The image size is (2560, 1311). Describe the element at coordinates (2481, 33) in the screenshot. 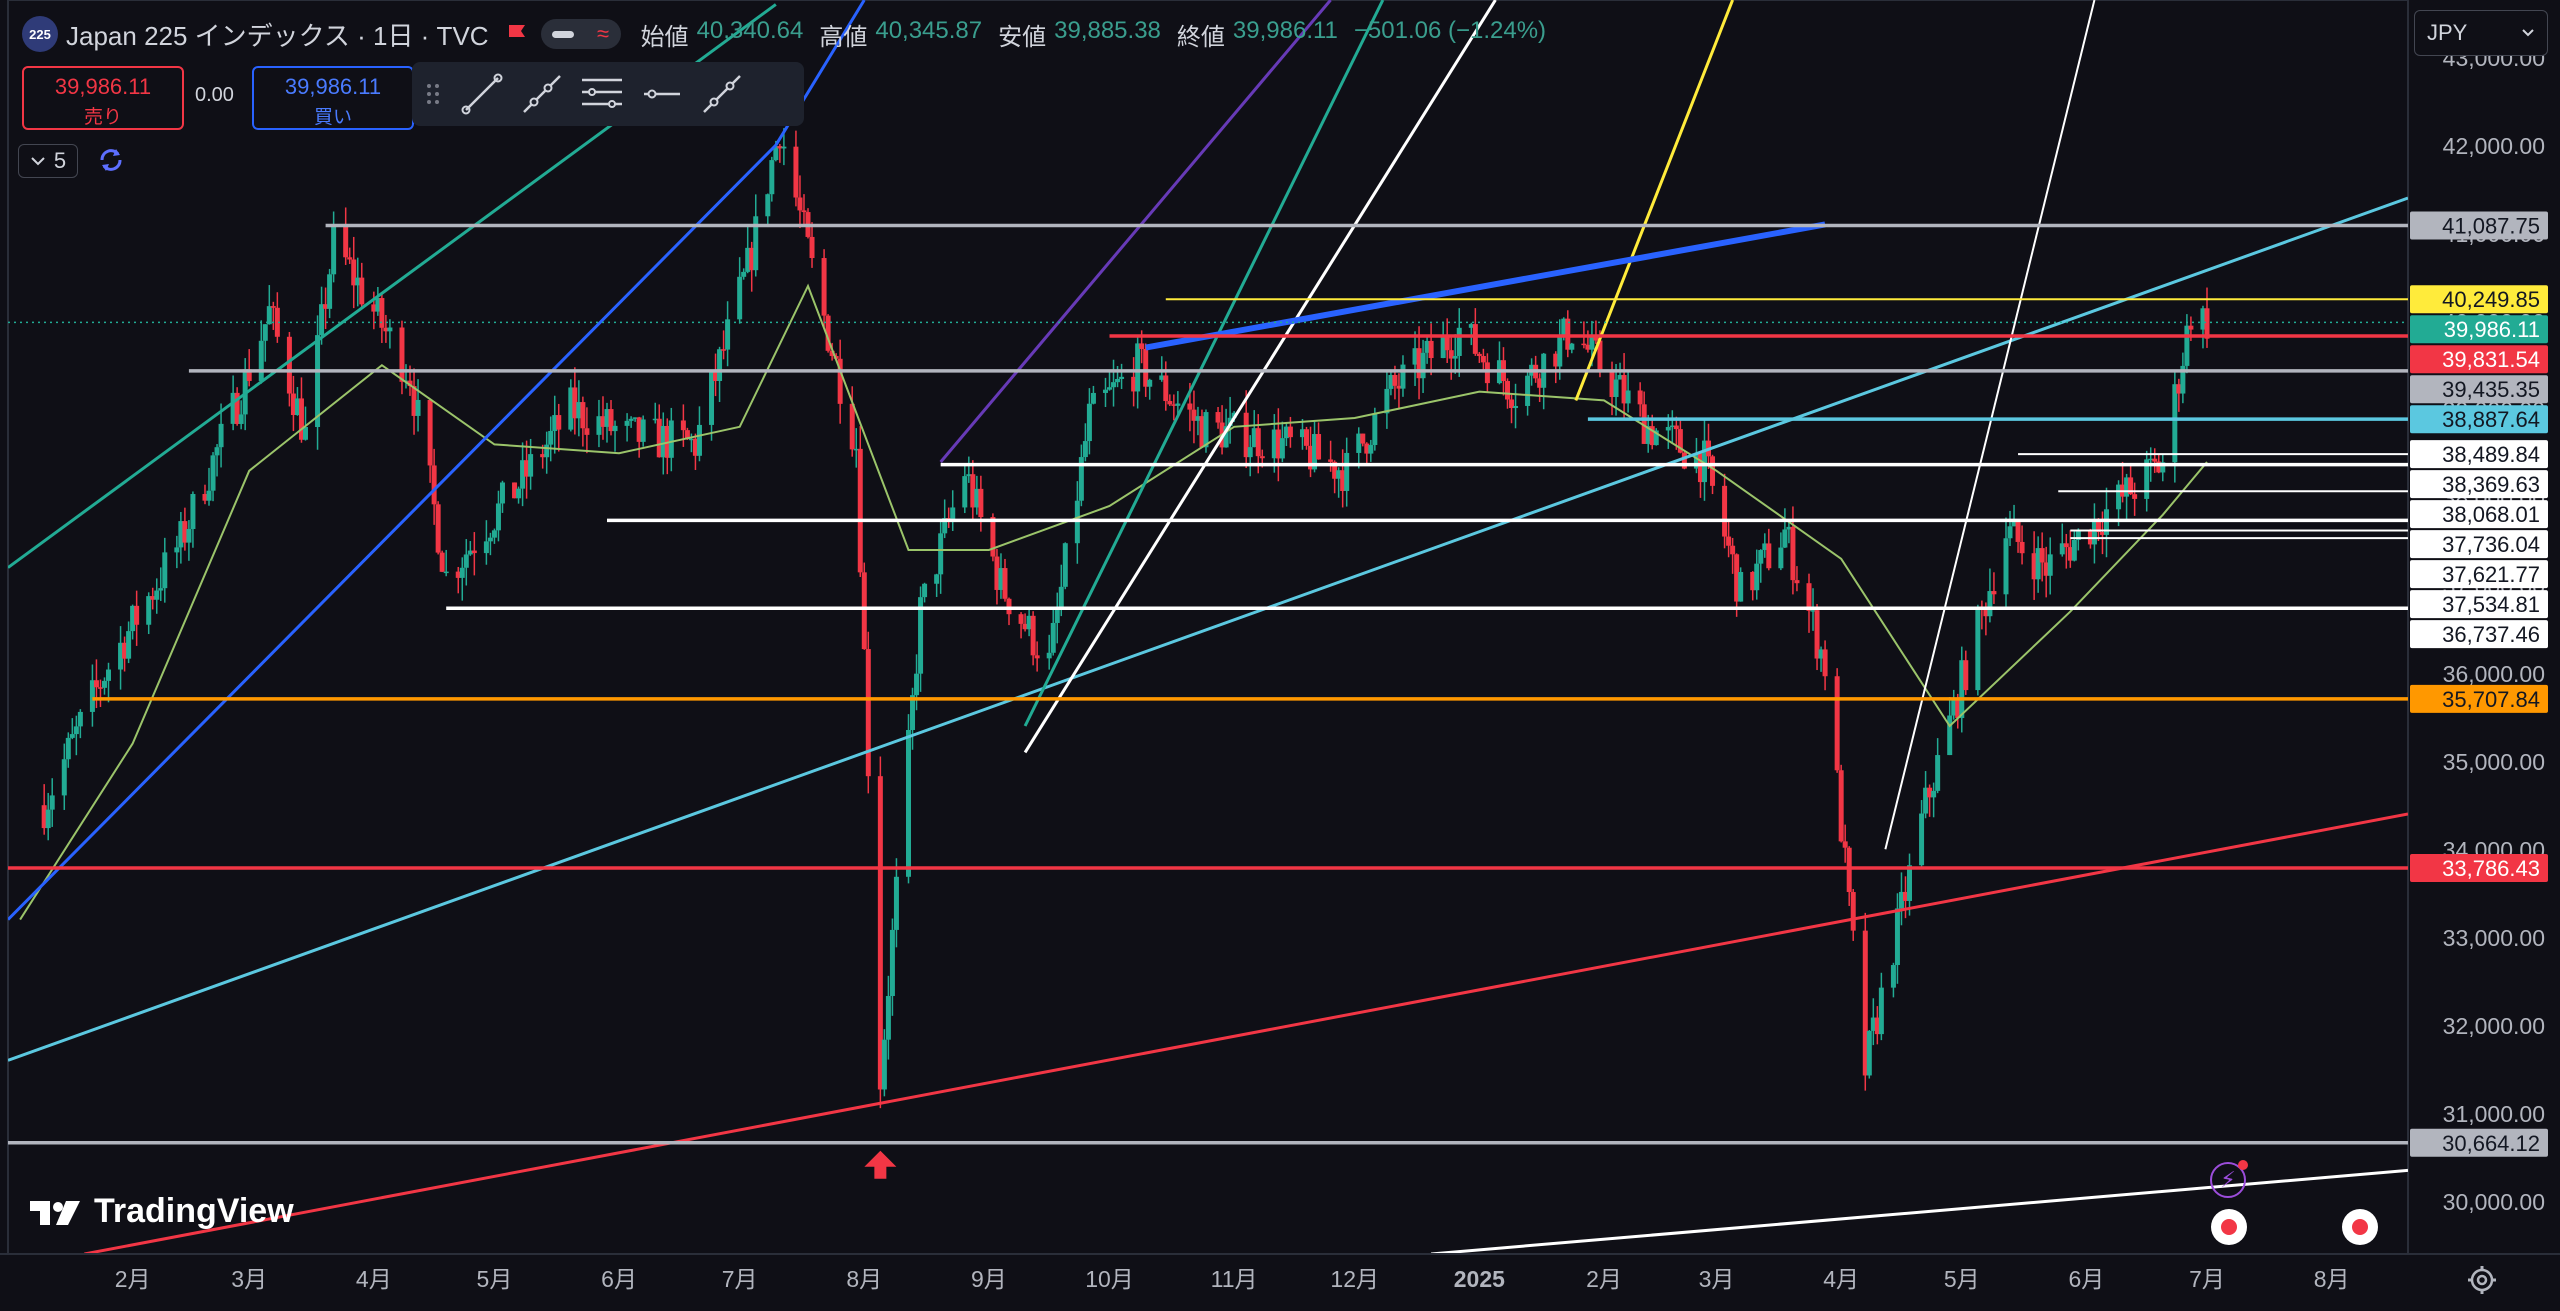

I see `currency-select: JPY` at that location.